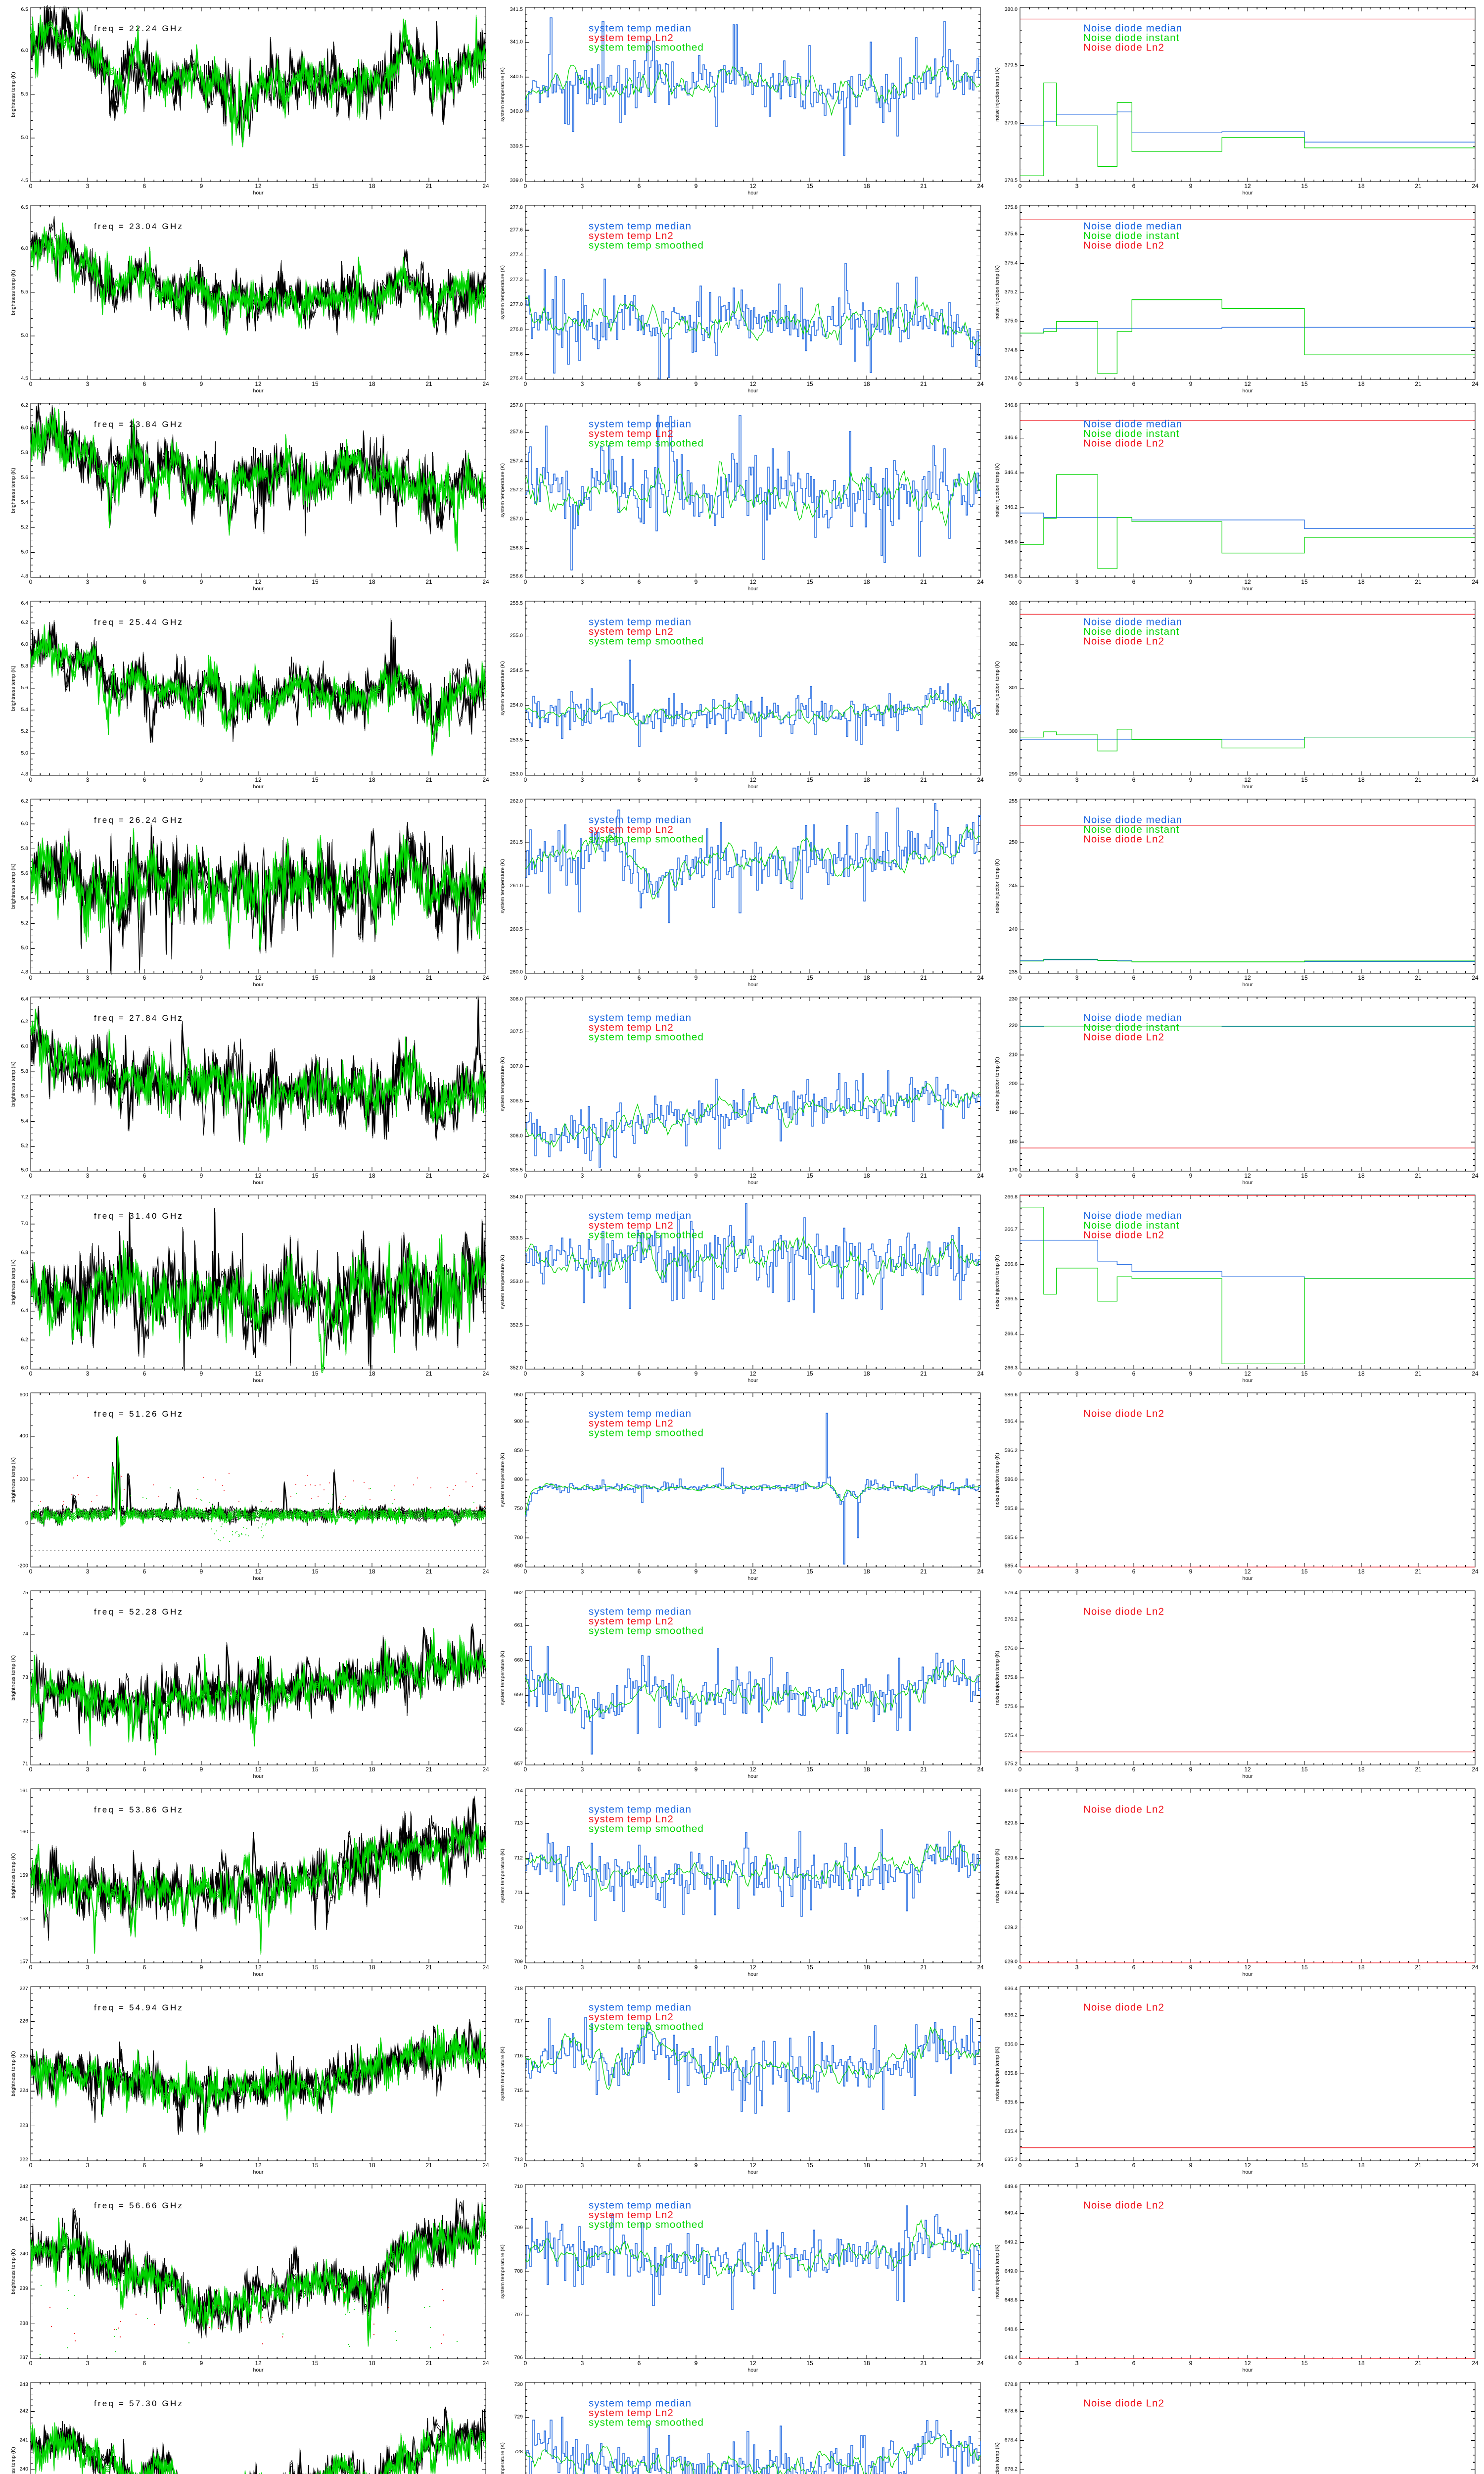 The height and width of the screenshot is (2474, 1484). Describe the element at coordinates (1013, 972) in the screenshot. I see `svg-text: 235` at that location.